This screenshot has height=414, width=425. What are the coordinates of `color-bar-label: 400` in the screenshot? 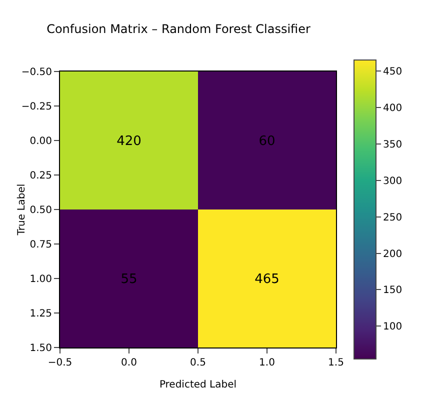 It's located at (392, 108).